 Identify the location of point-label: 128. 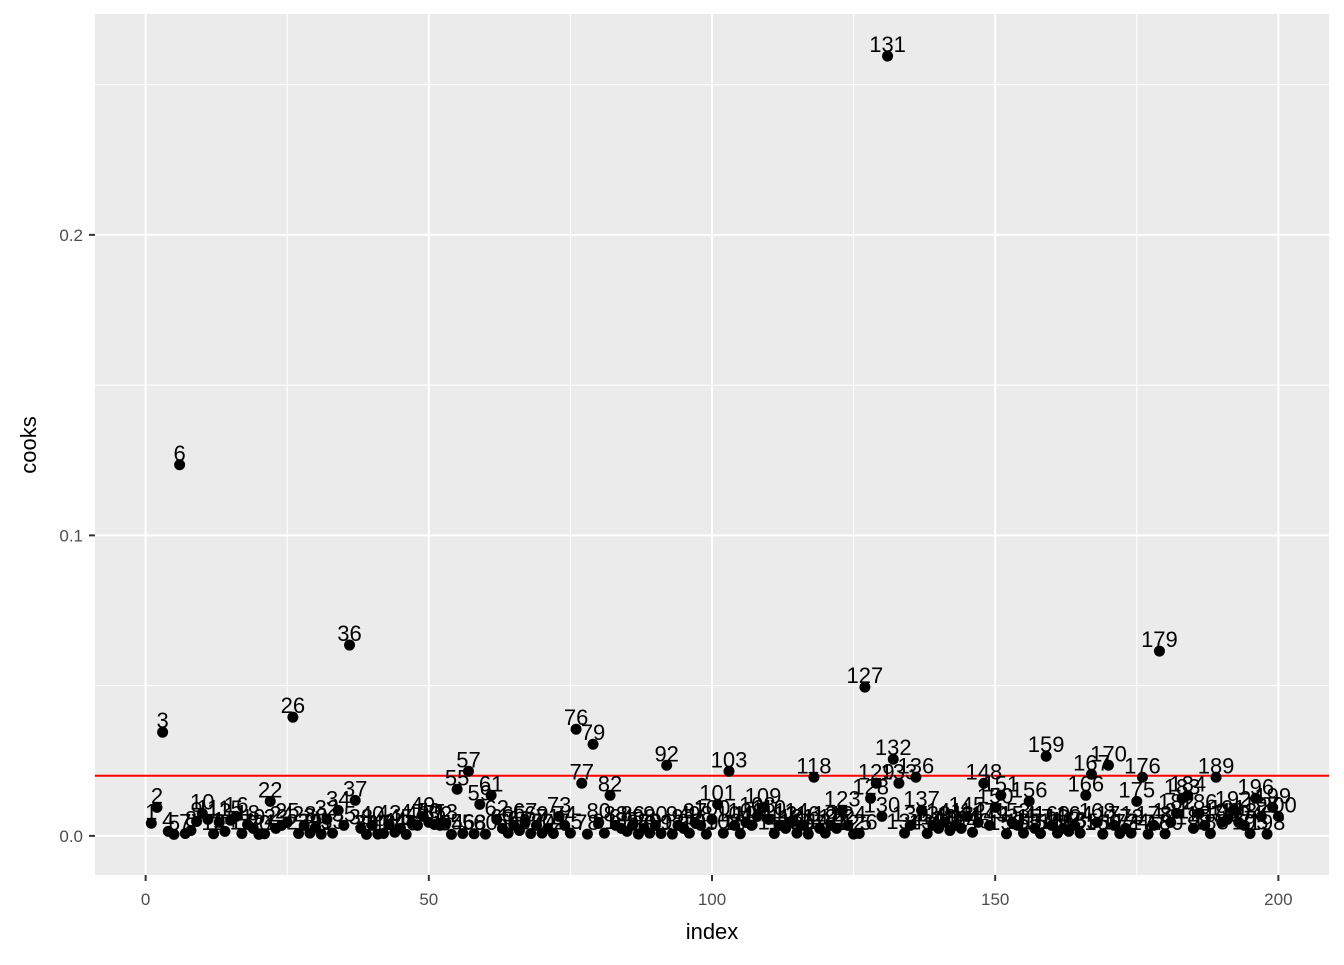
(870, 786).